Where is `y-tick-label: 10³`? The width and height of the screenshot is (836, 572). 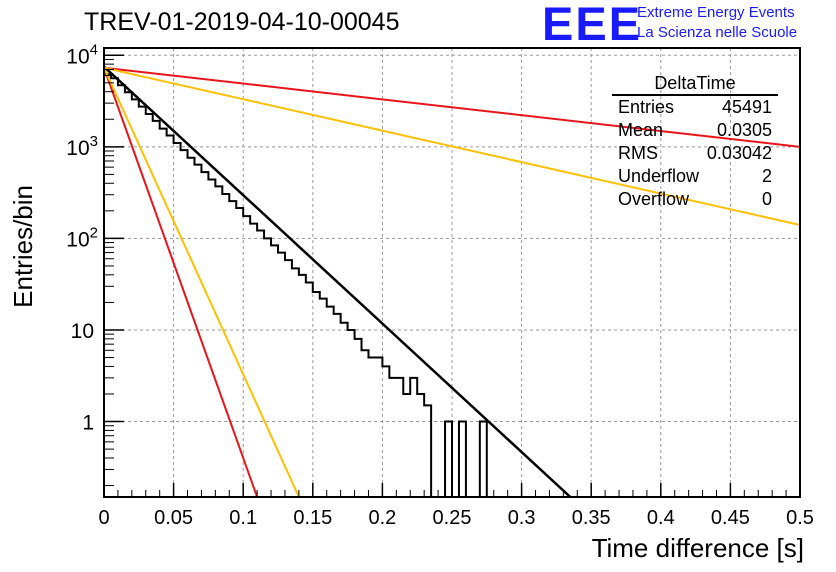
y-tick-label: 10³ is located at coordinates (82, 146).